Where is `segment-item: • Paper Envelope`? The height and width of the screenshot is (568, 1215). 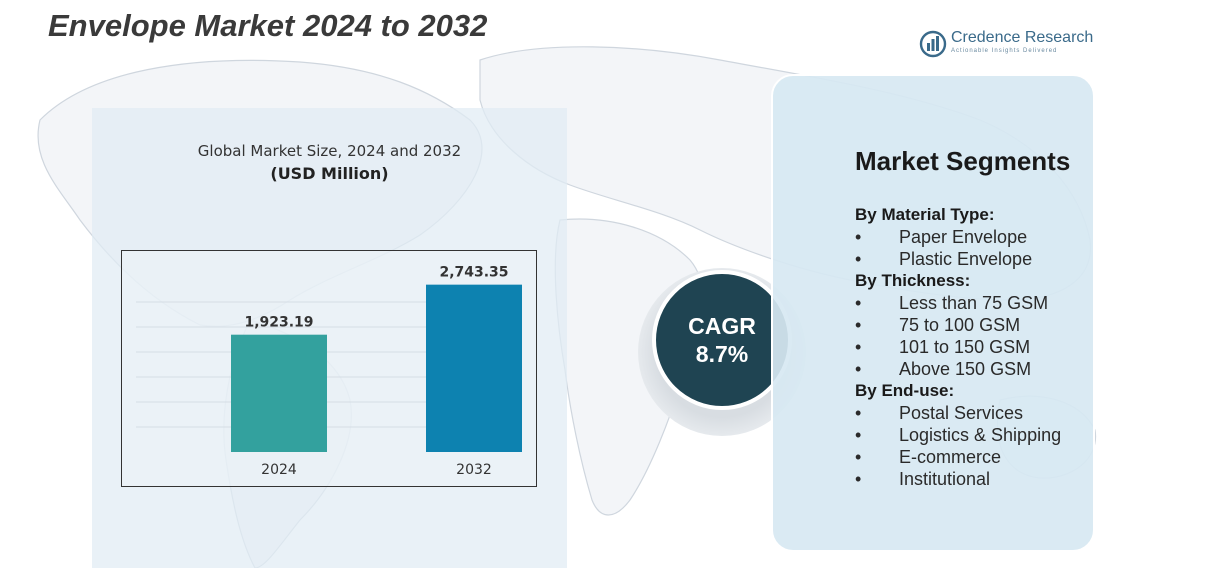 segment-item: • Paper Envelope is located at coordinates (958, 237).